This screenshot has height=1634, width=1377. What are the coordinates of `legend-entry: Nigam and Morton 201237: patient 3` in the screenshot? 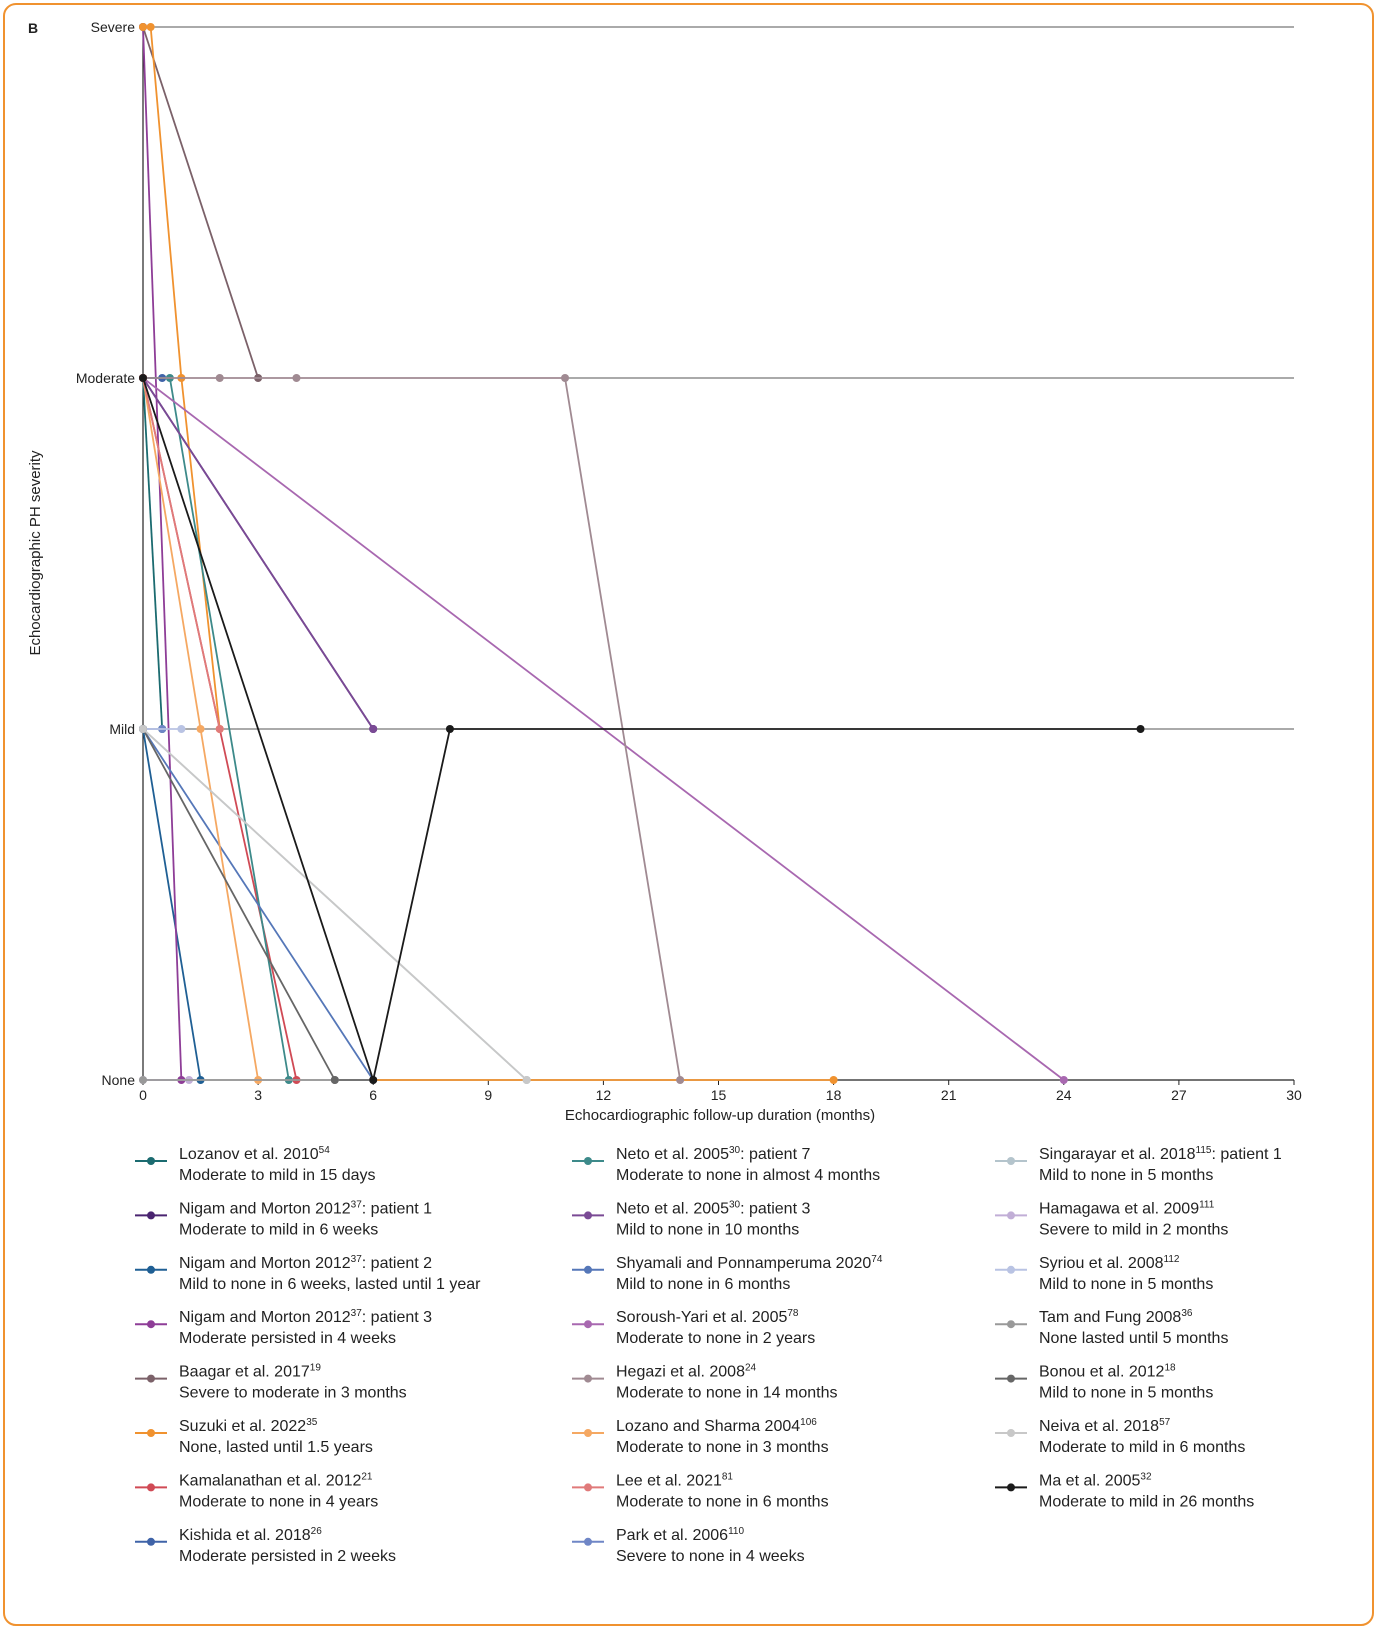 It's located at (305, 1317).